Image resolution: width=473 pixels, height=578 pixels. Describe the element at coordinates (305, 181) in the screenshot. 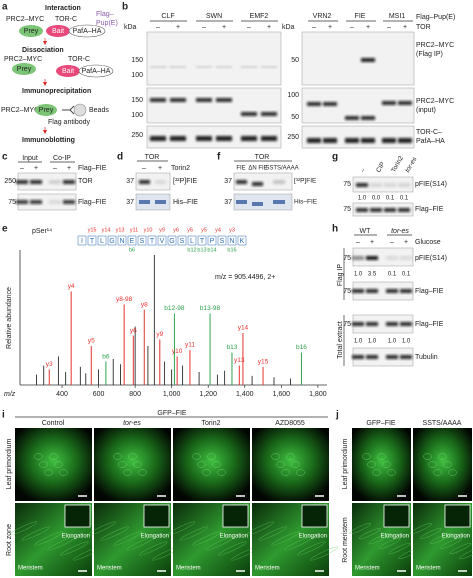

I see `label: [³²P]FIE` at that location.